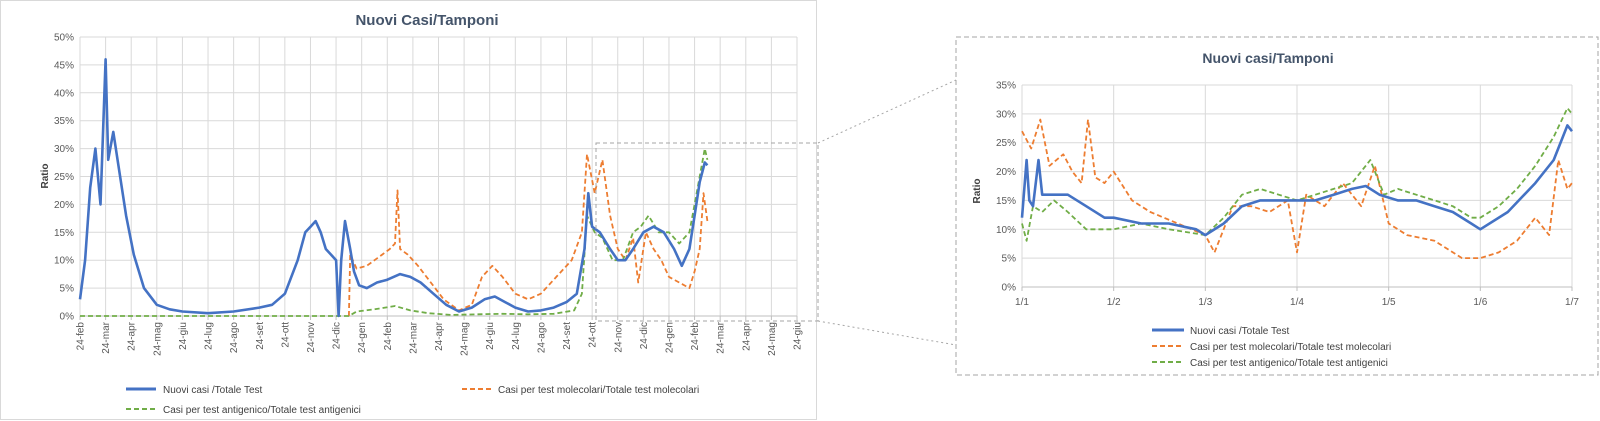  I want to click on x-tick-label: 1/1, so click(1022, 302).